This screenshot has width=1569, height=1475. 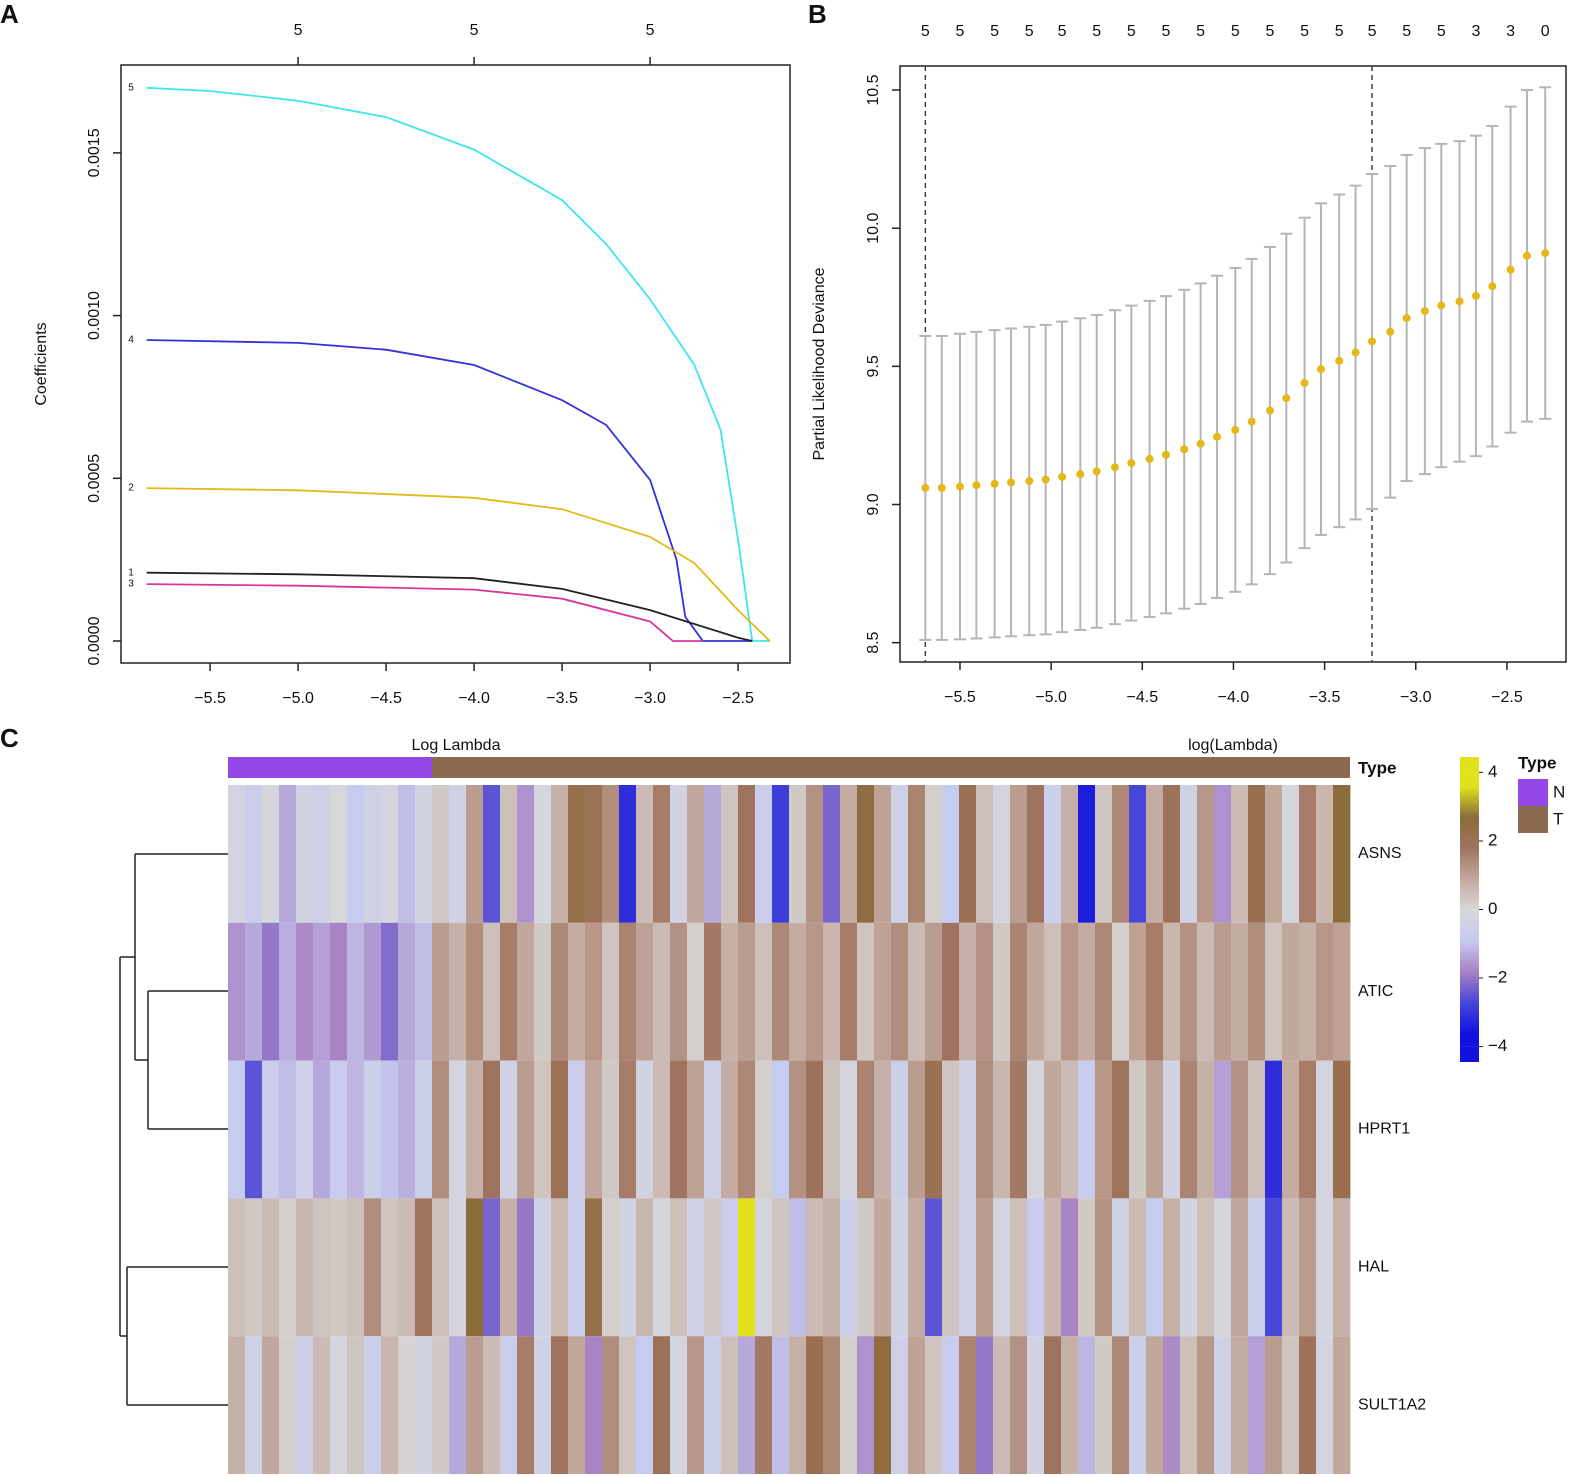 I want to click on y-tick-label: 8.5, so click(x=873, y=642).